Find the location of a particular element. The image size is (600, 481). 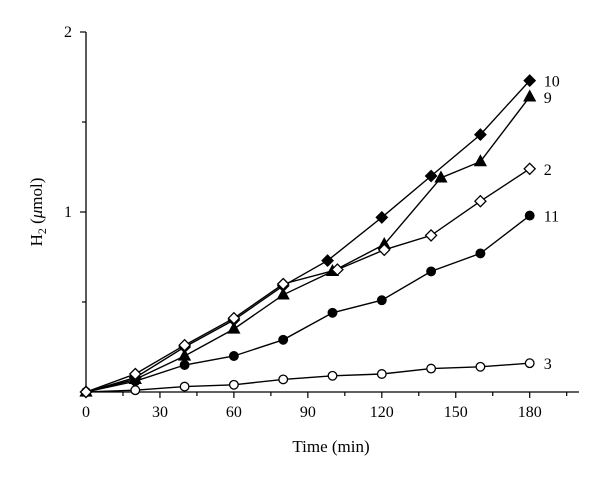

series-label-10: 10 is located at coordinates (552, 82).